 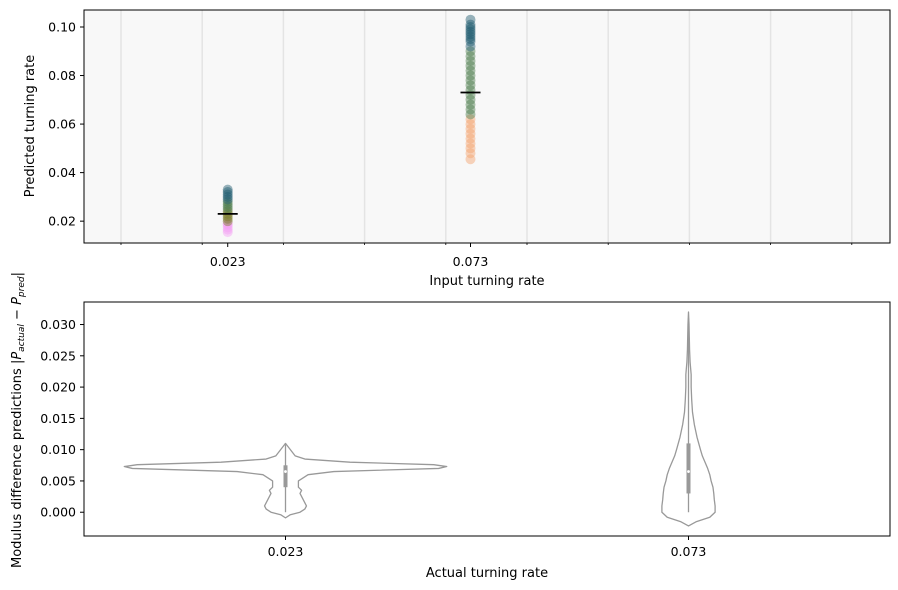 What do you see at coordinates (62, 124) in the screenshot?
I see `y-tick-label: 0.06` at bounding box center [62, 124].